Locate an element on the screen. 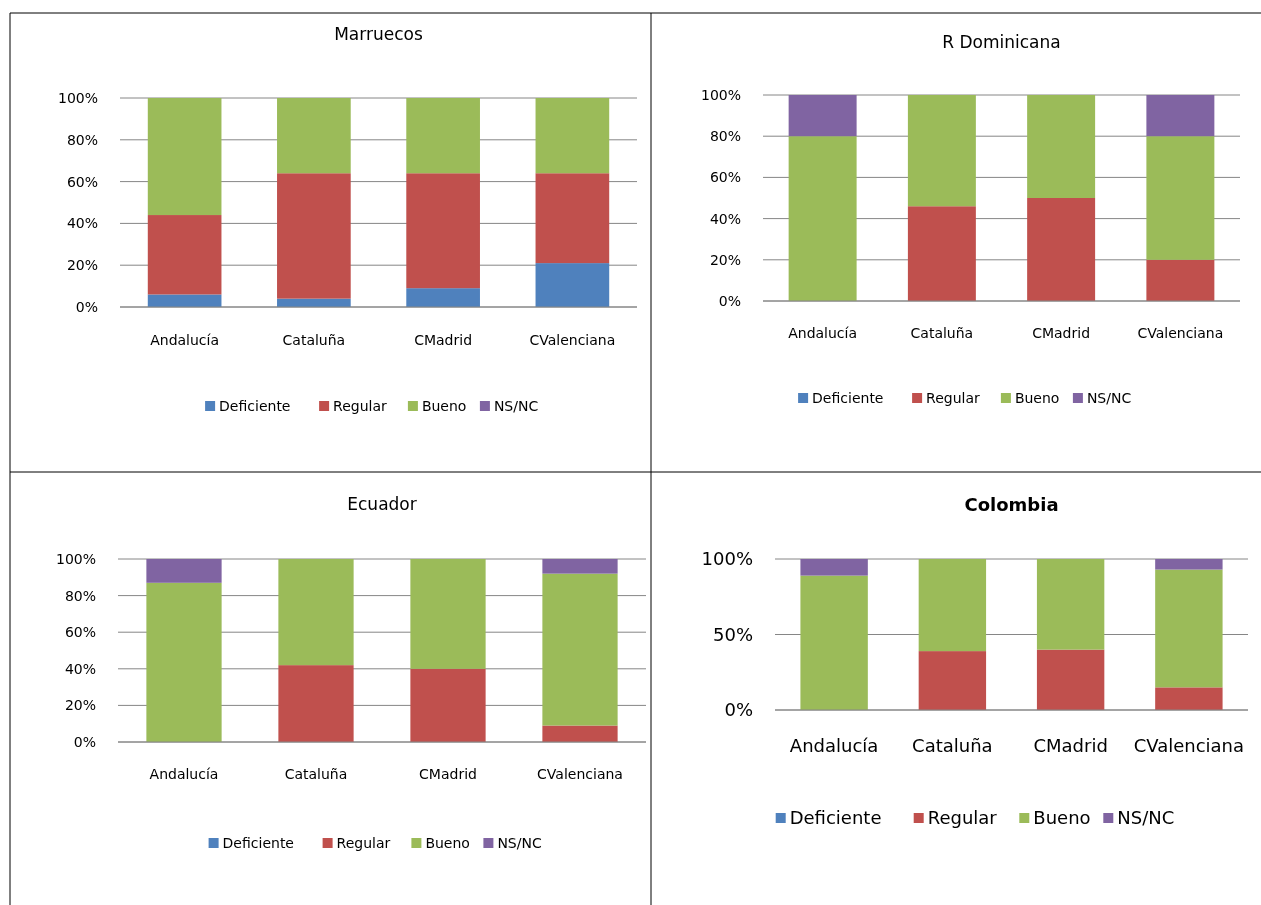  chart-title: R Dominicana is located at coordinates (1001, 42).